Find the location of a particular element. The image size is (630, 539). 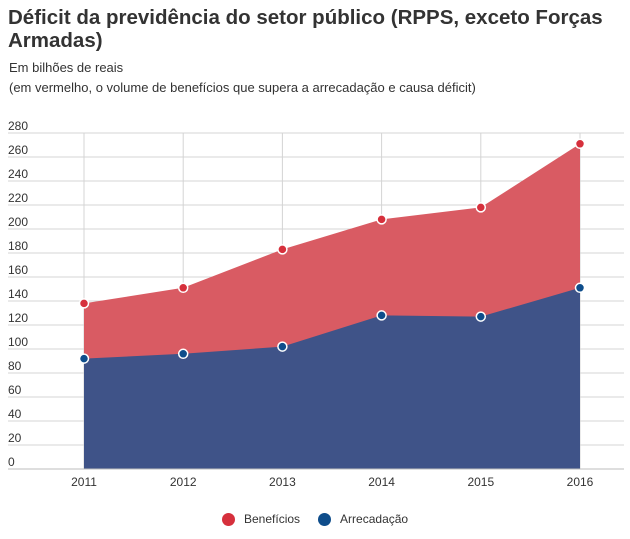

legend-marker-beneficios is located at coordinates (228, 519).